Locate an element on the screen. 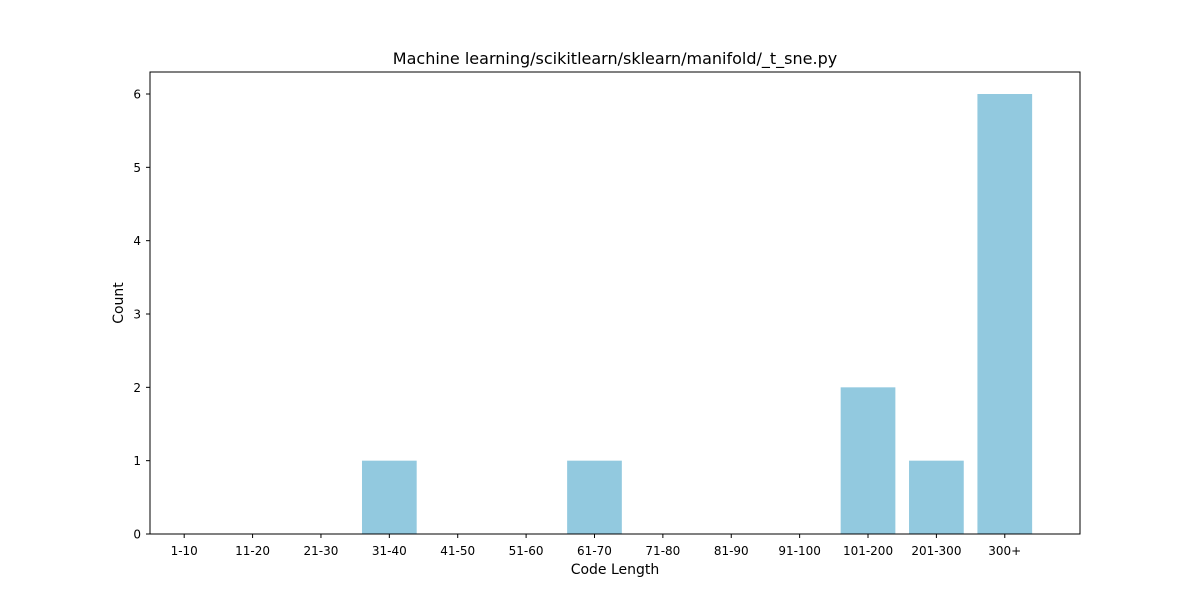 Image resolution: width=1200 pixels, height=604 pixels. x-tick-label: 91-100 is located at coordinates (799, 551).